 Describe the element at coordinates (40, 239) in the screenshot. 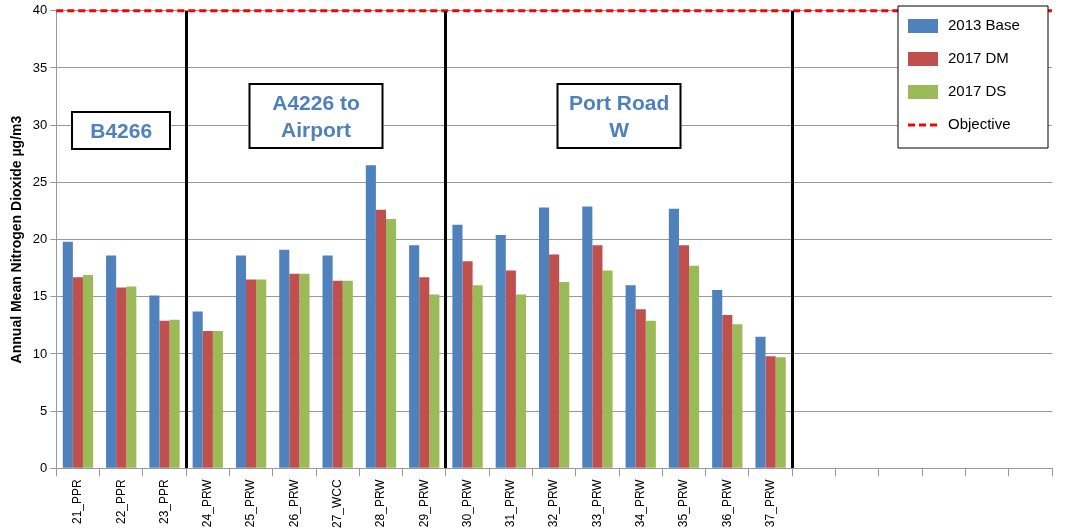

I see `y-tick-label: 20` at that location.